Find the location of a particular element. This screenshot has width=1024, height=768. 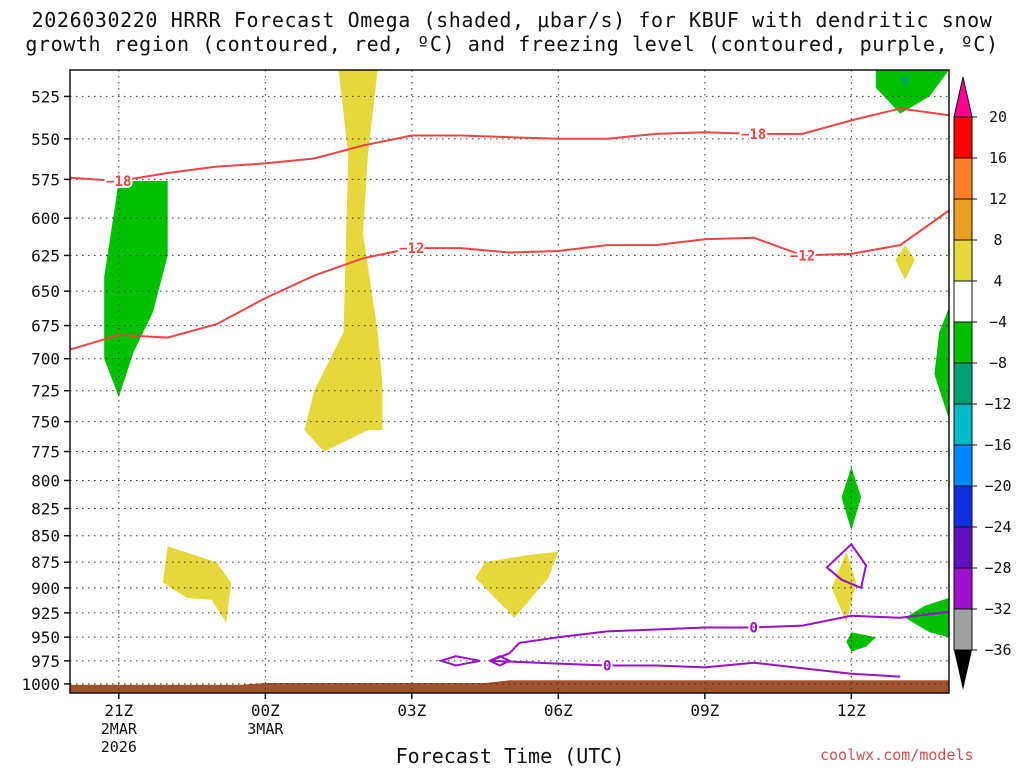

x-tick-date: 3MAR is located at coordinates (265, 729).